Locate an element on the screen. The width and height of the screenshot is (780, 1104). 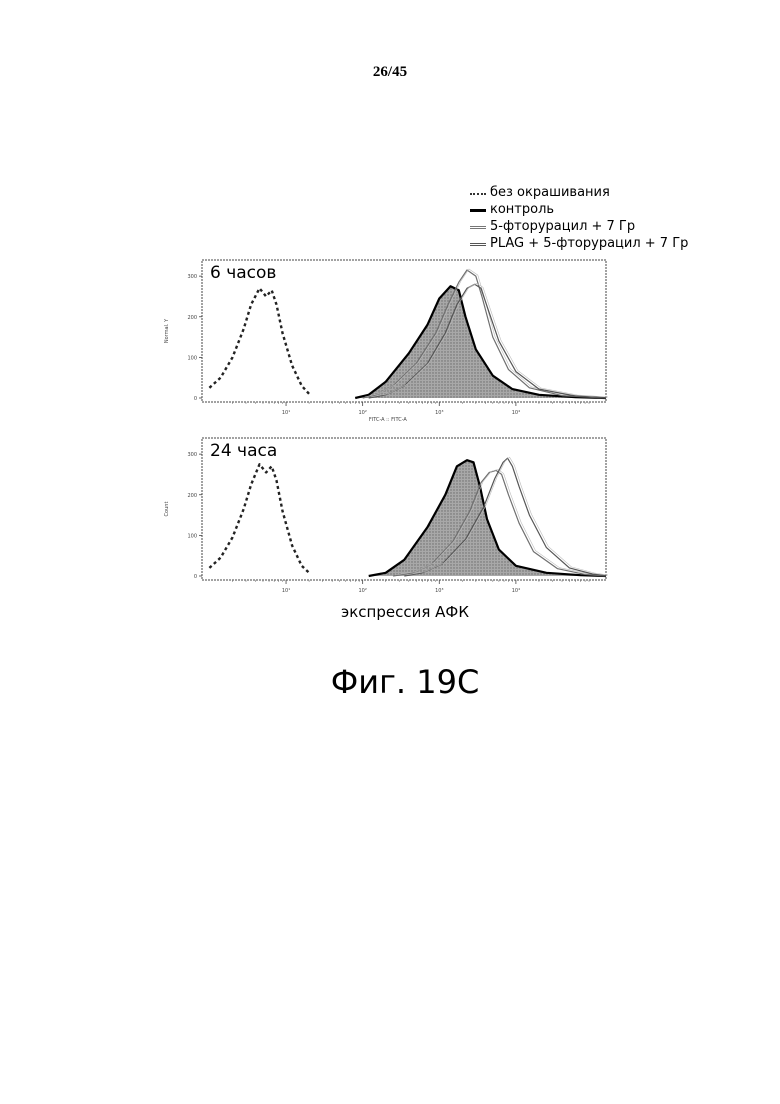
y-axis-label: Count is located at coordinates (167, 509).